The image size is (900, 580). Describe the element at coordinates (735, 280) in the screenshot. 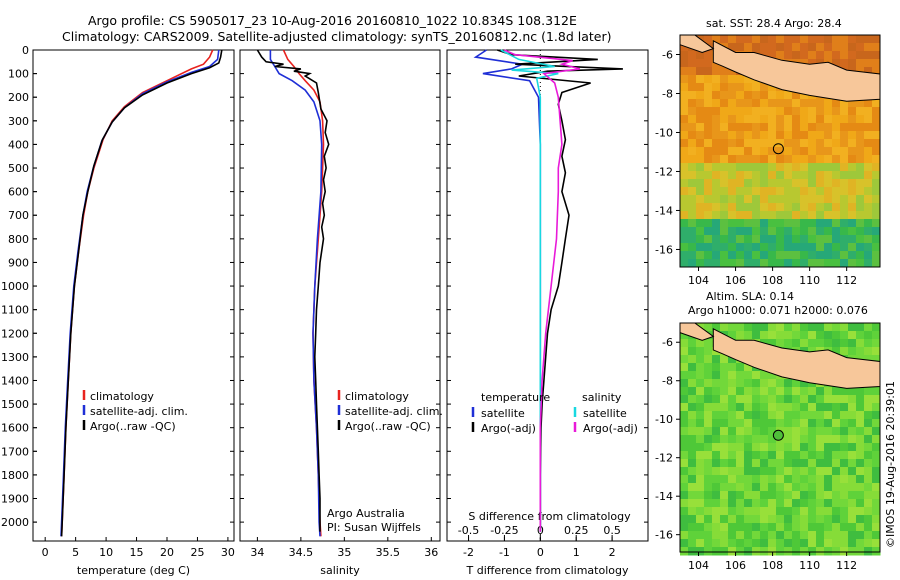

I see `map-x-tick-label: 106` at that location.